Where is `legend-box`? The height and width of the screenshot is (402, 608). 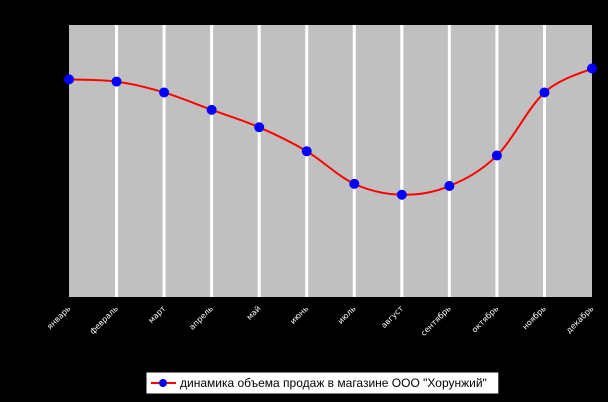
legend-box is located at coordinates (322, 383).